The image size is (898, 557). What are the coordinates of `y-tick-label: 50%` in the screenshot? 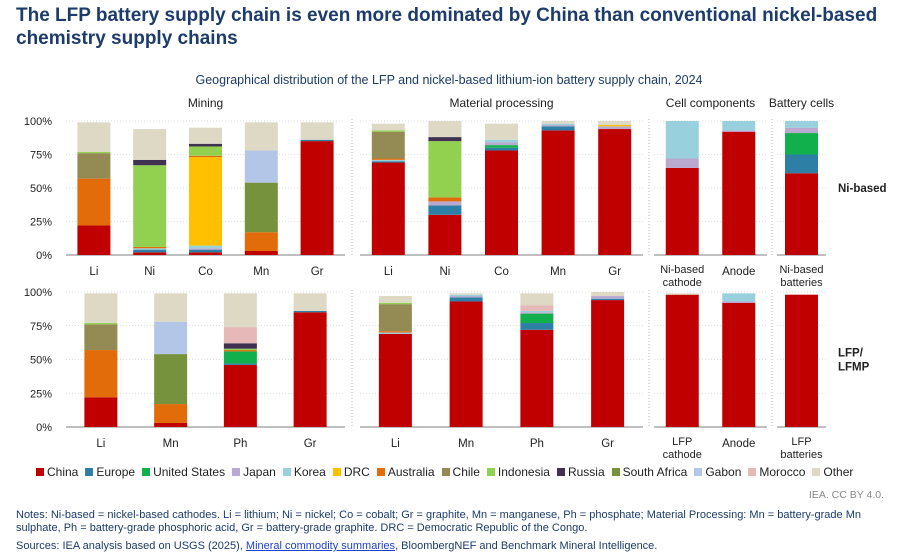 It's located at (41, 189).